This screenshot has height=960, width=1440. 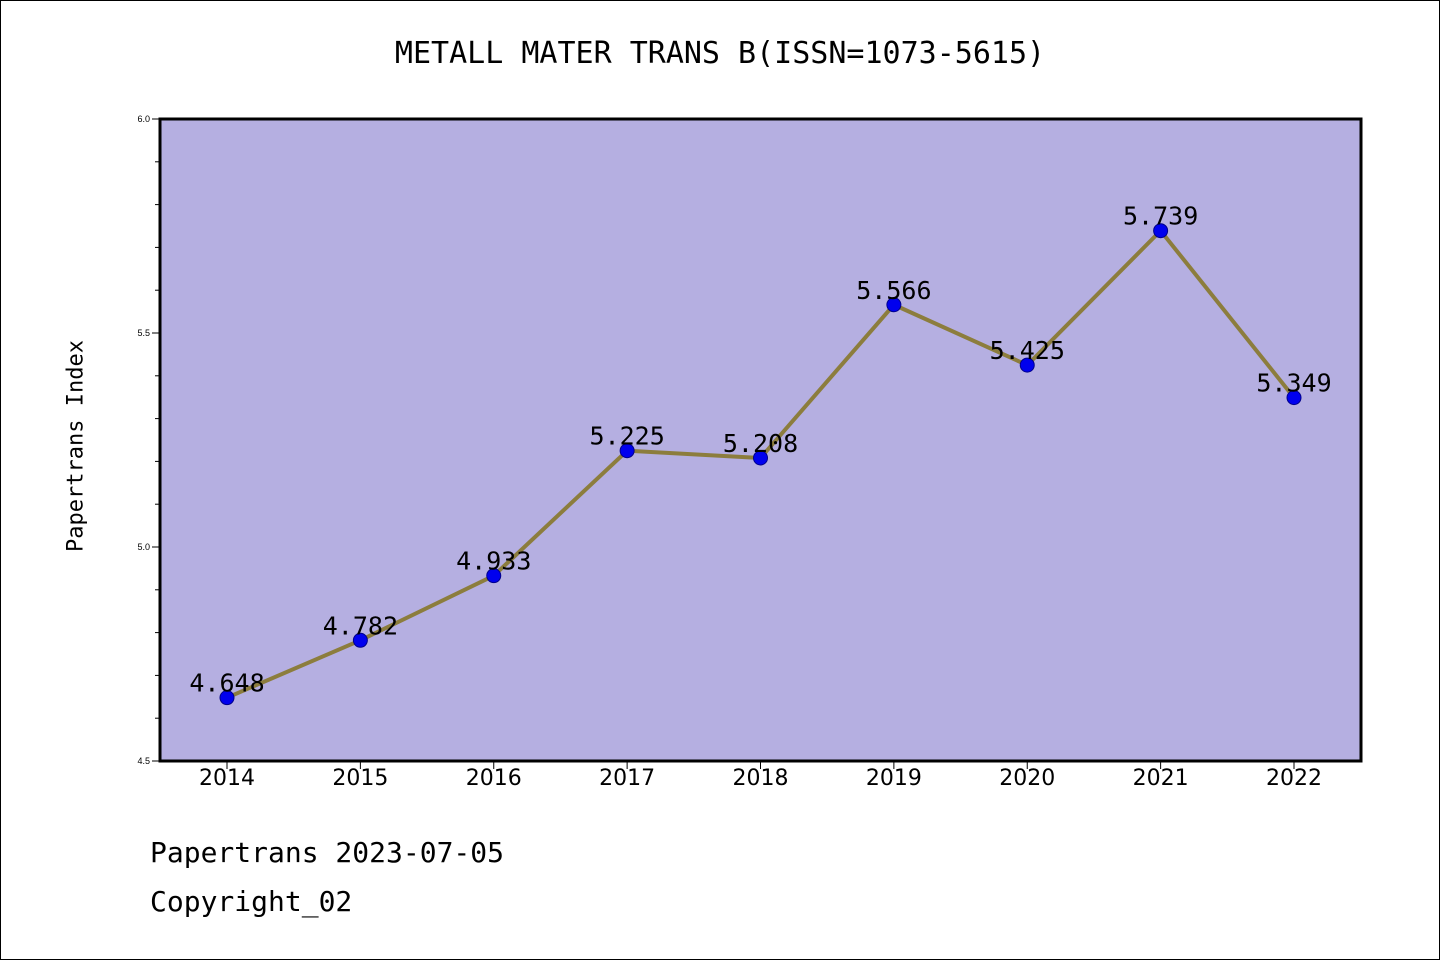 What do you see at coordinates (226, 683) in the screenshot?
I see `data-label: 4.648` at bounding box center [226, 683].